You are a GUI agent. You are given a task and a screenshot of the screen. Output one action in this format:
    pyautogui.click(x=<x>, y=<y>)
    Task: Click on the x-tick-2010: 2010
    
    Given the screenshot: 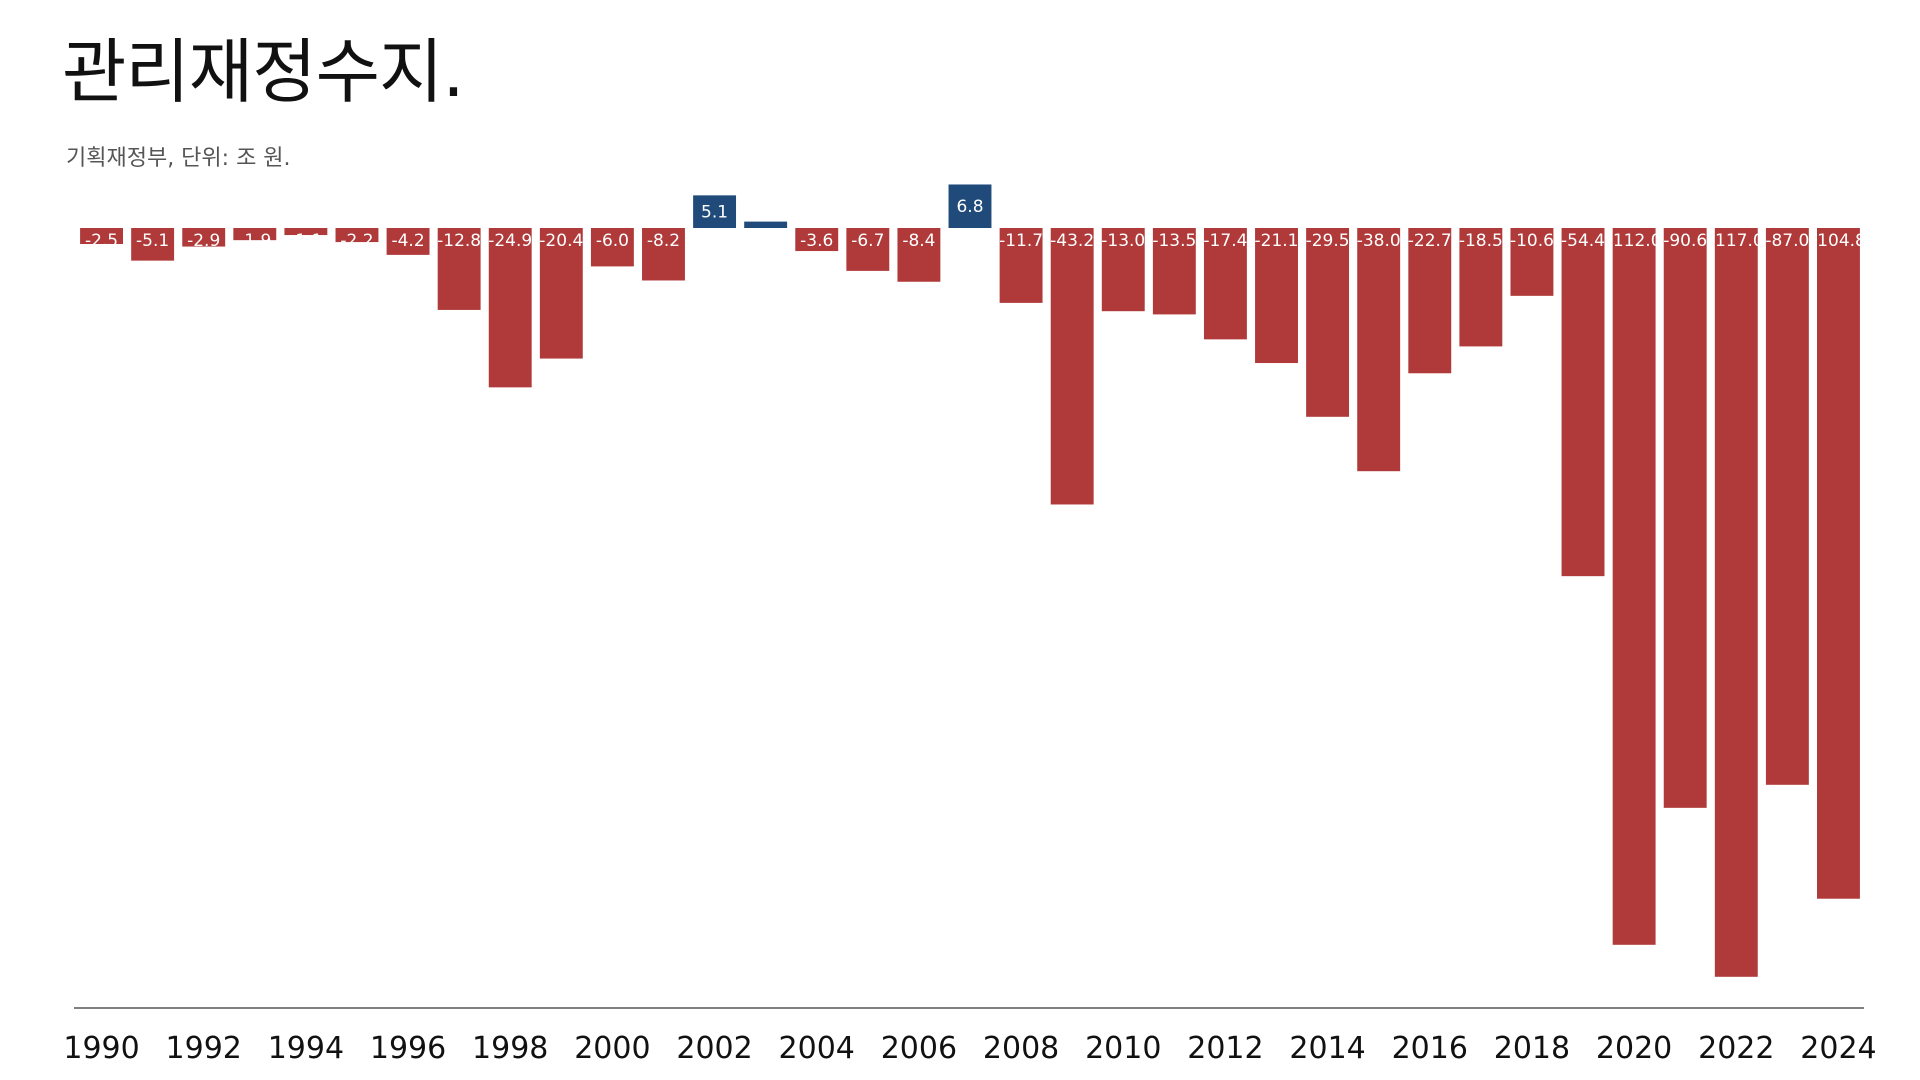 What is the action you would take?
    pyautogui.click(x=1123, y=1048)
    